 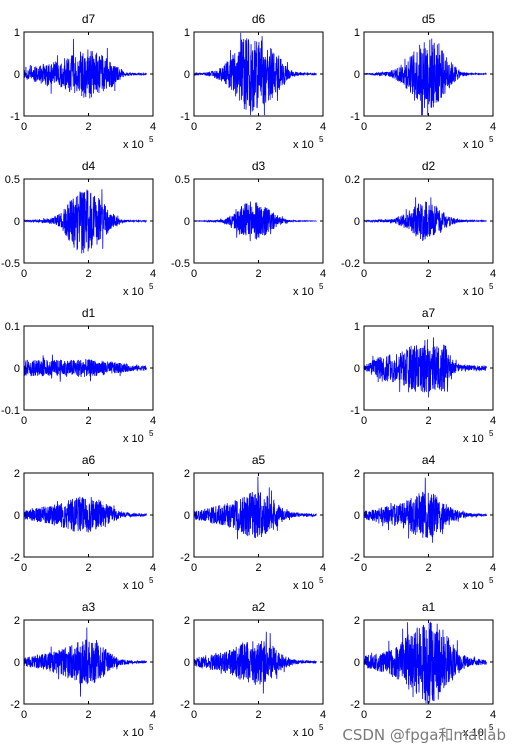 I want to click on subplot-title: a7, so click(x=429, y=313).